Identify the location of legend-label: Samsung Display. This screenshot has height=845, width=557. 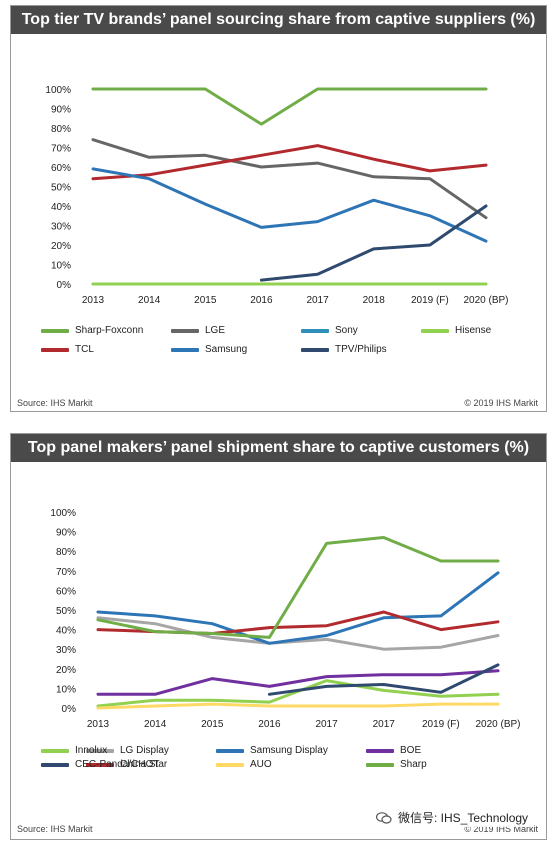
(289, 750).